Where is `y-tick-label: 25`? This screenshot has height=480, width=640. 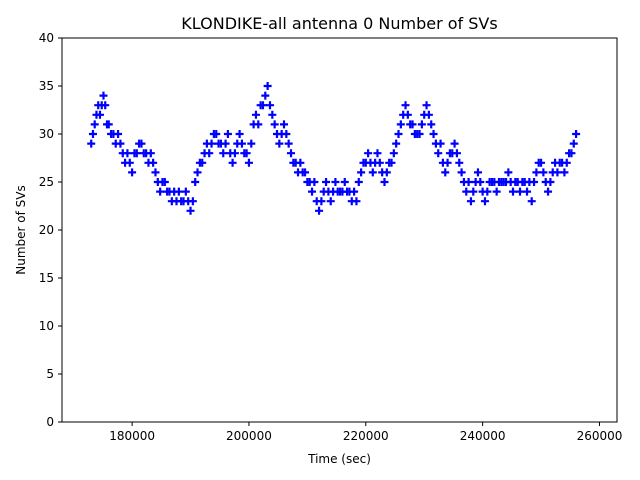
y-tick-label: 25 is located at coordinates (46, 182).